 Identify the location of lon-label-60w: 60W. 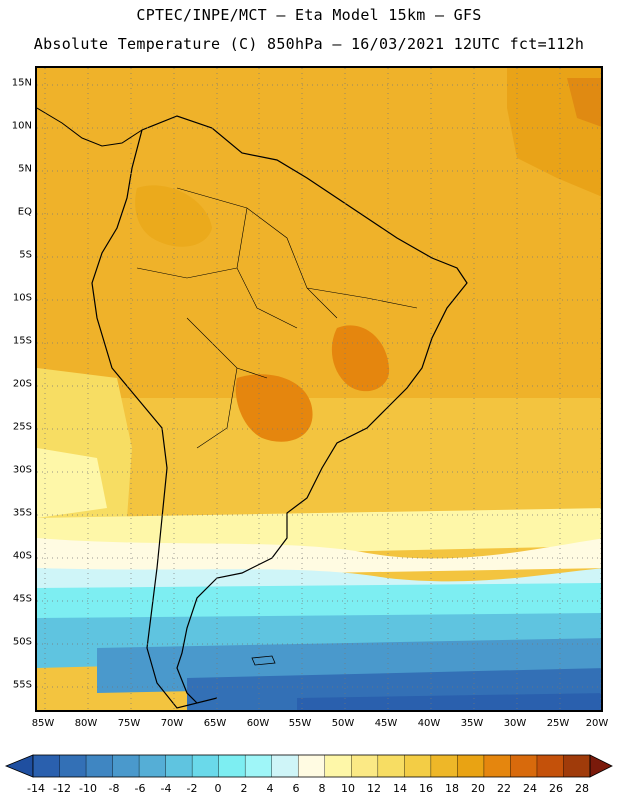
(258, 723).